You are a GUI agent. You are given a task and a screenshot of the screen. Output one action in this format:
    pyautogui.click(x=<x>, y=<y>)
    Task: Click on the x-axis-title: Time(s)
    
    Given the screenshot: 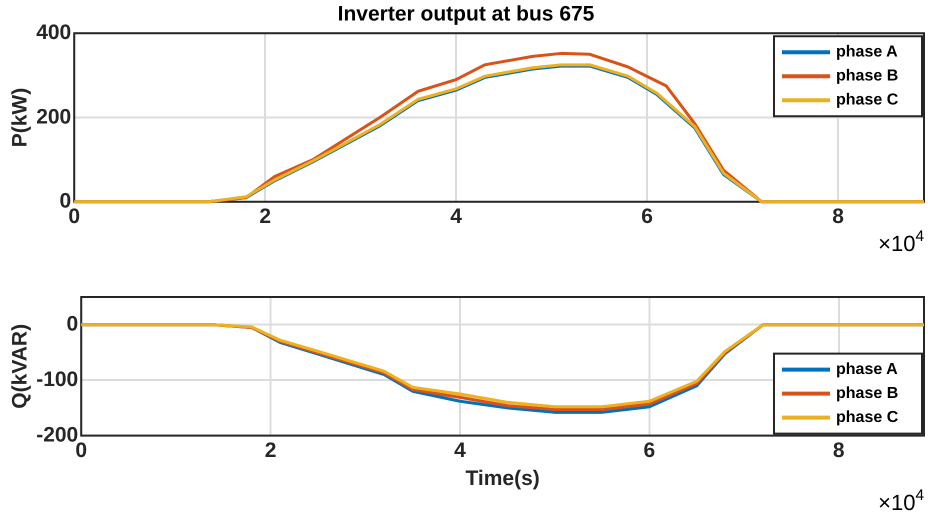 What is the action you would take?
    pyautogui.click(x=502, y=478)
    